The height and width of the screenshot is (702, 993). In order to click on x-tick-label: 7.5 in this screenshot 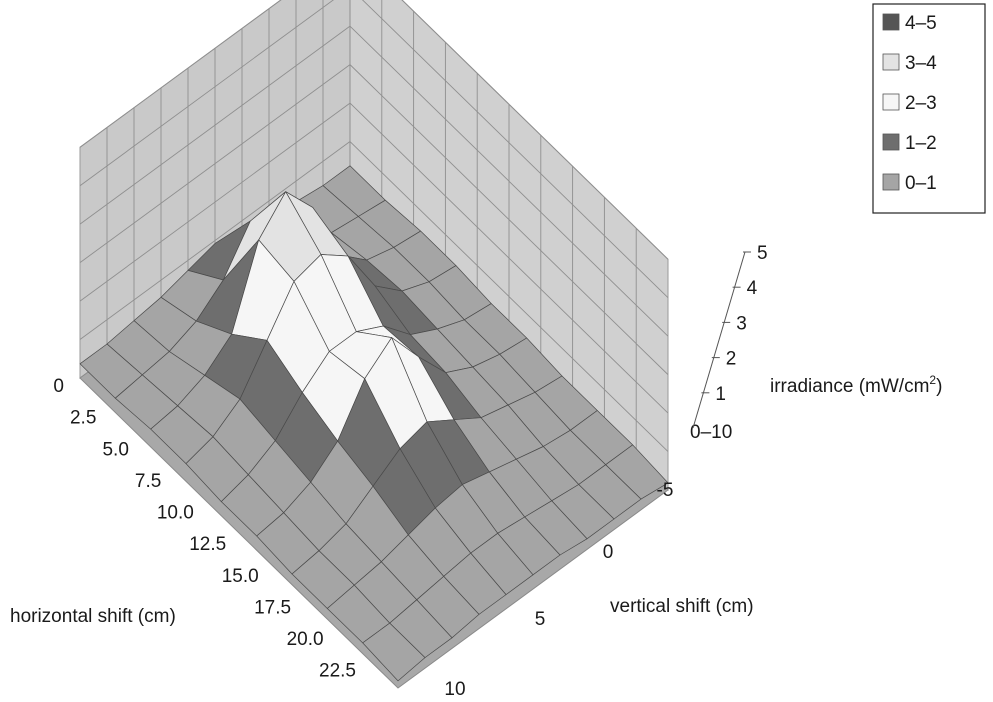, I will do `click(148, 481)`.